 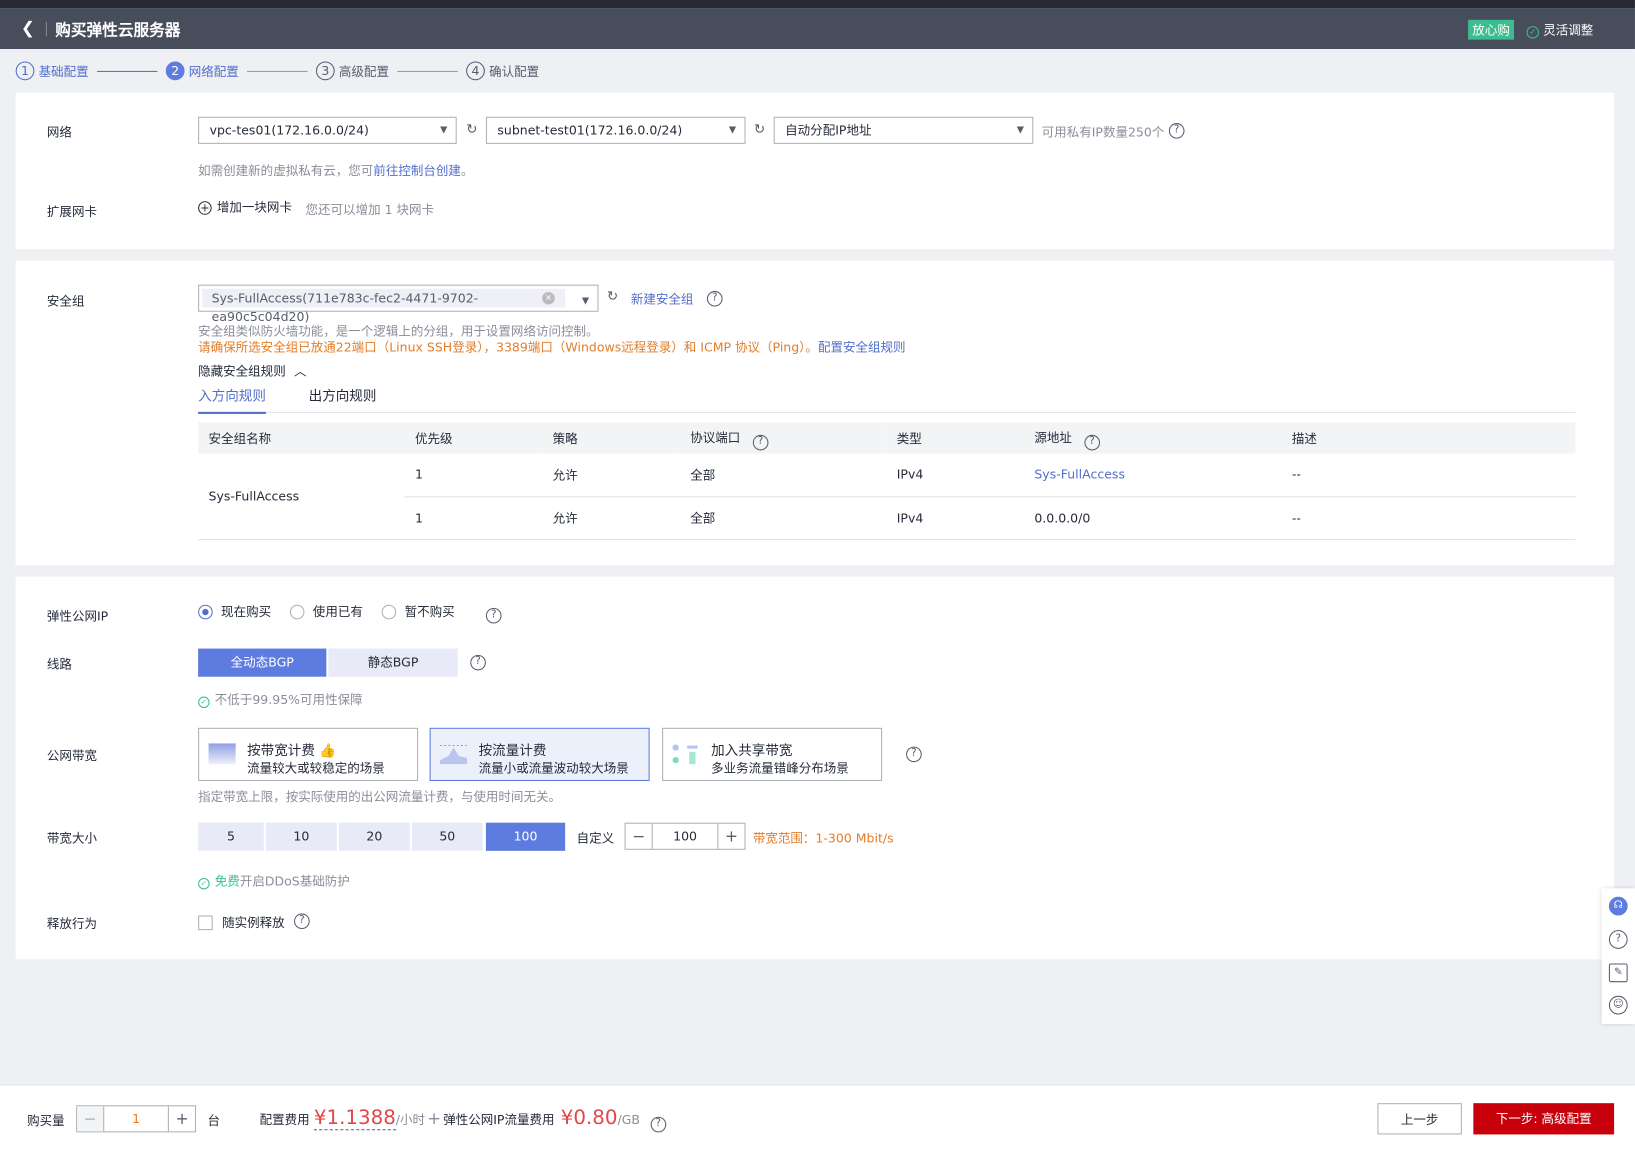 I want to click on floating-toolbar: ☊ ? ✎ ☺, so click(x=1618, y=956).